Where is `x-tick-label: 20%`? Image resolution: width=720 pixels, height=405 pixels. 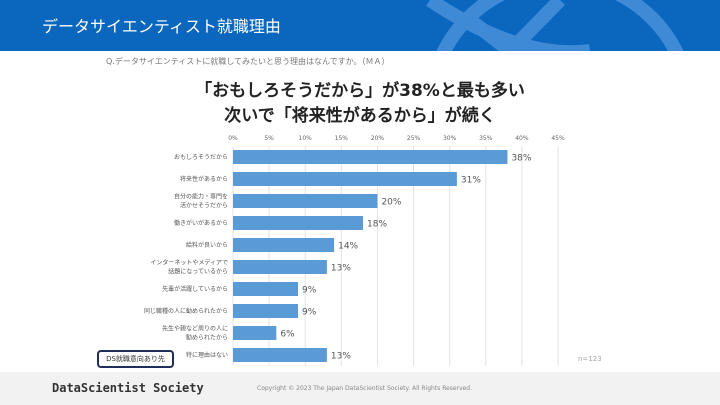
x-tick-label: 20% is located at coordinates (378, 138).